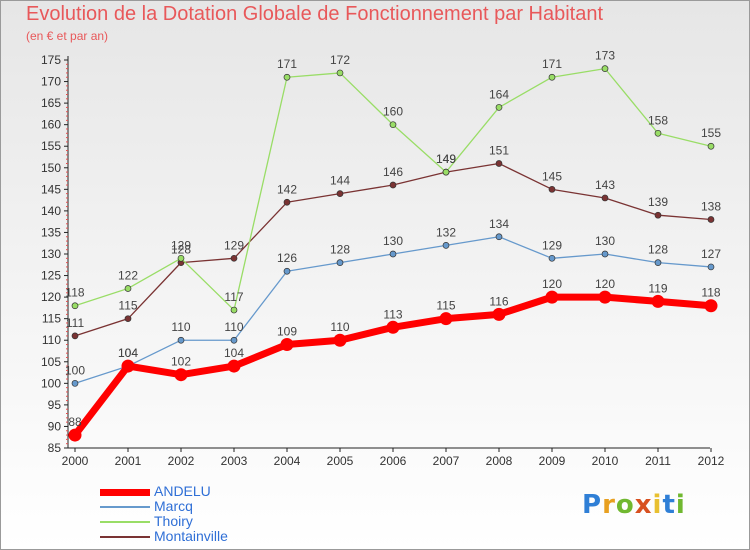 The image size is (750, 550). Describe the element at coordinates (711, 461) in the screenshot. I see `x-tick-label: 2012` at that location.